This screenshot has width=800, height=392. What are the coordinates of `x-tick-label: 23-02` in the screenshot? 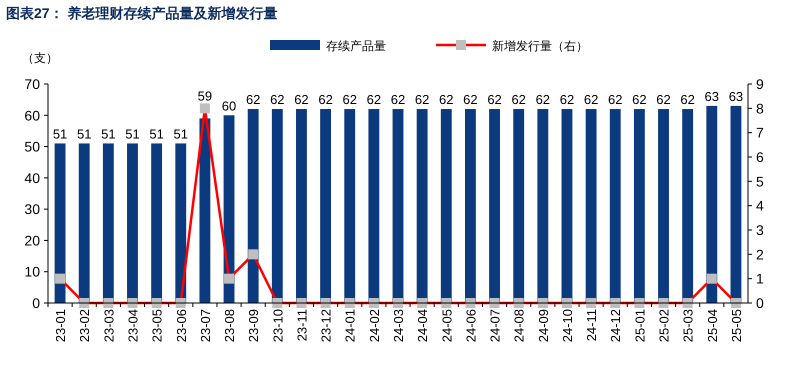 It's located at (84, 325).